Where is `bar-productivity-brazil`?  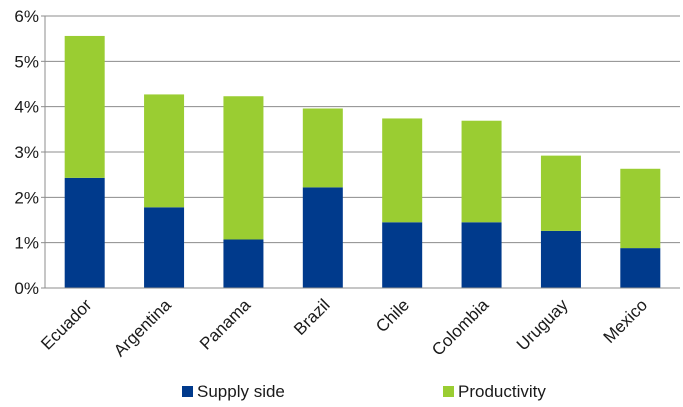 bar-productivity-brazil is located at coordinates (322, 148).